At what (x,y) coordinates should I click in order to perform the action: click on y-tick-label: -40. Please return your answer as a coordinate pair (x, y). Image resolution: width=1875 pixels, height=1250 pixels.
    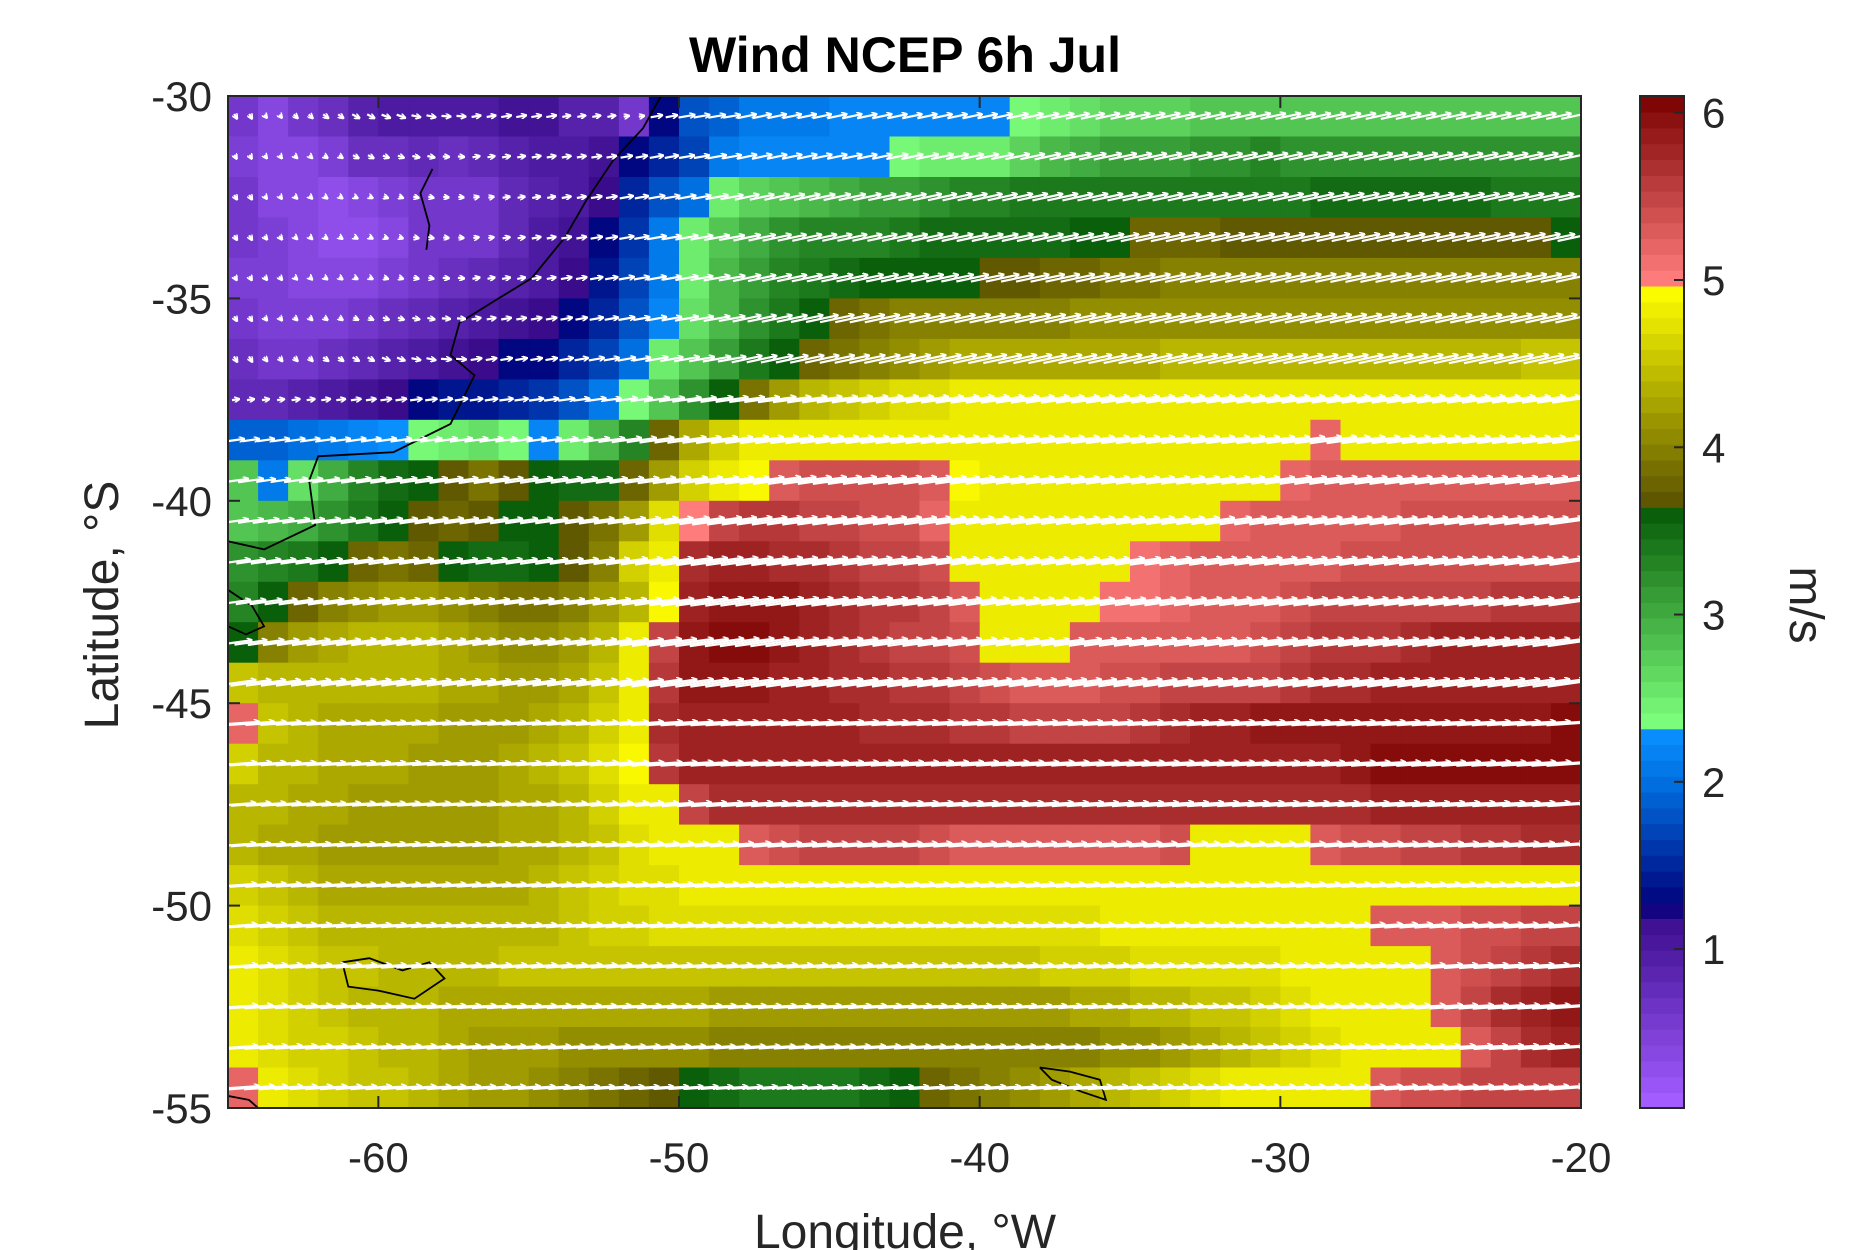
    Looking at the image, I should click on (181, 501).